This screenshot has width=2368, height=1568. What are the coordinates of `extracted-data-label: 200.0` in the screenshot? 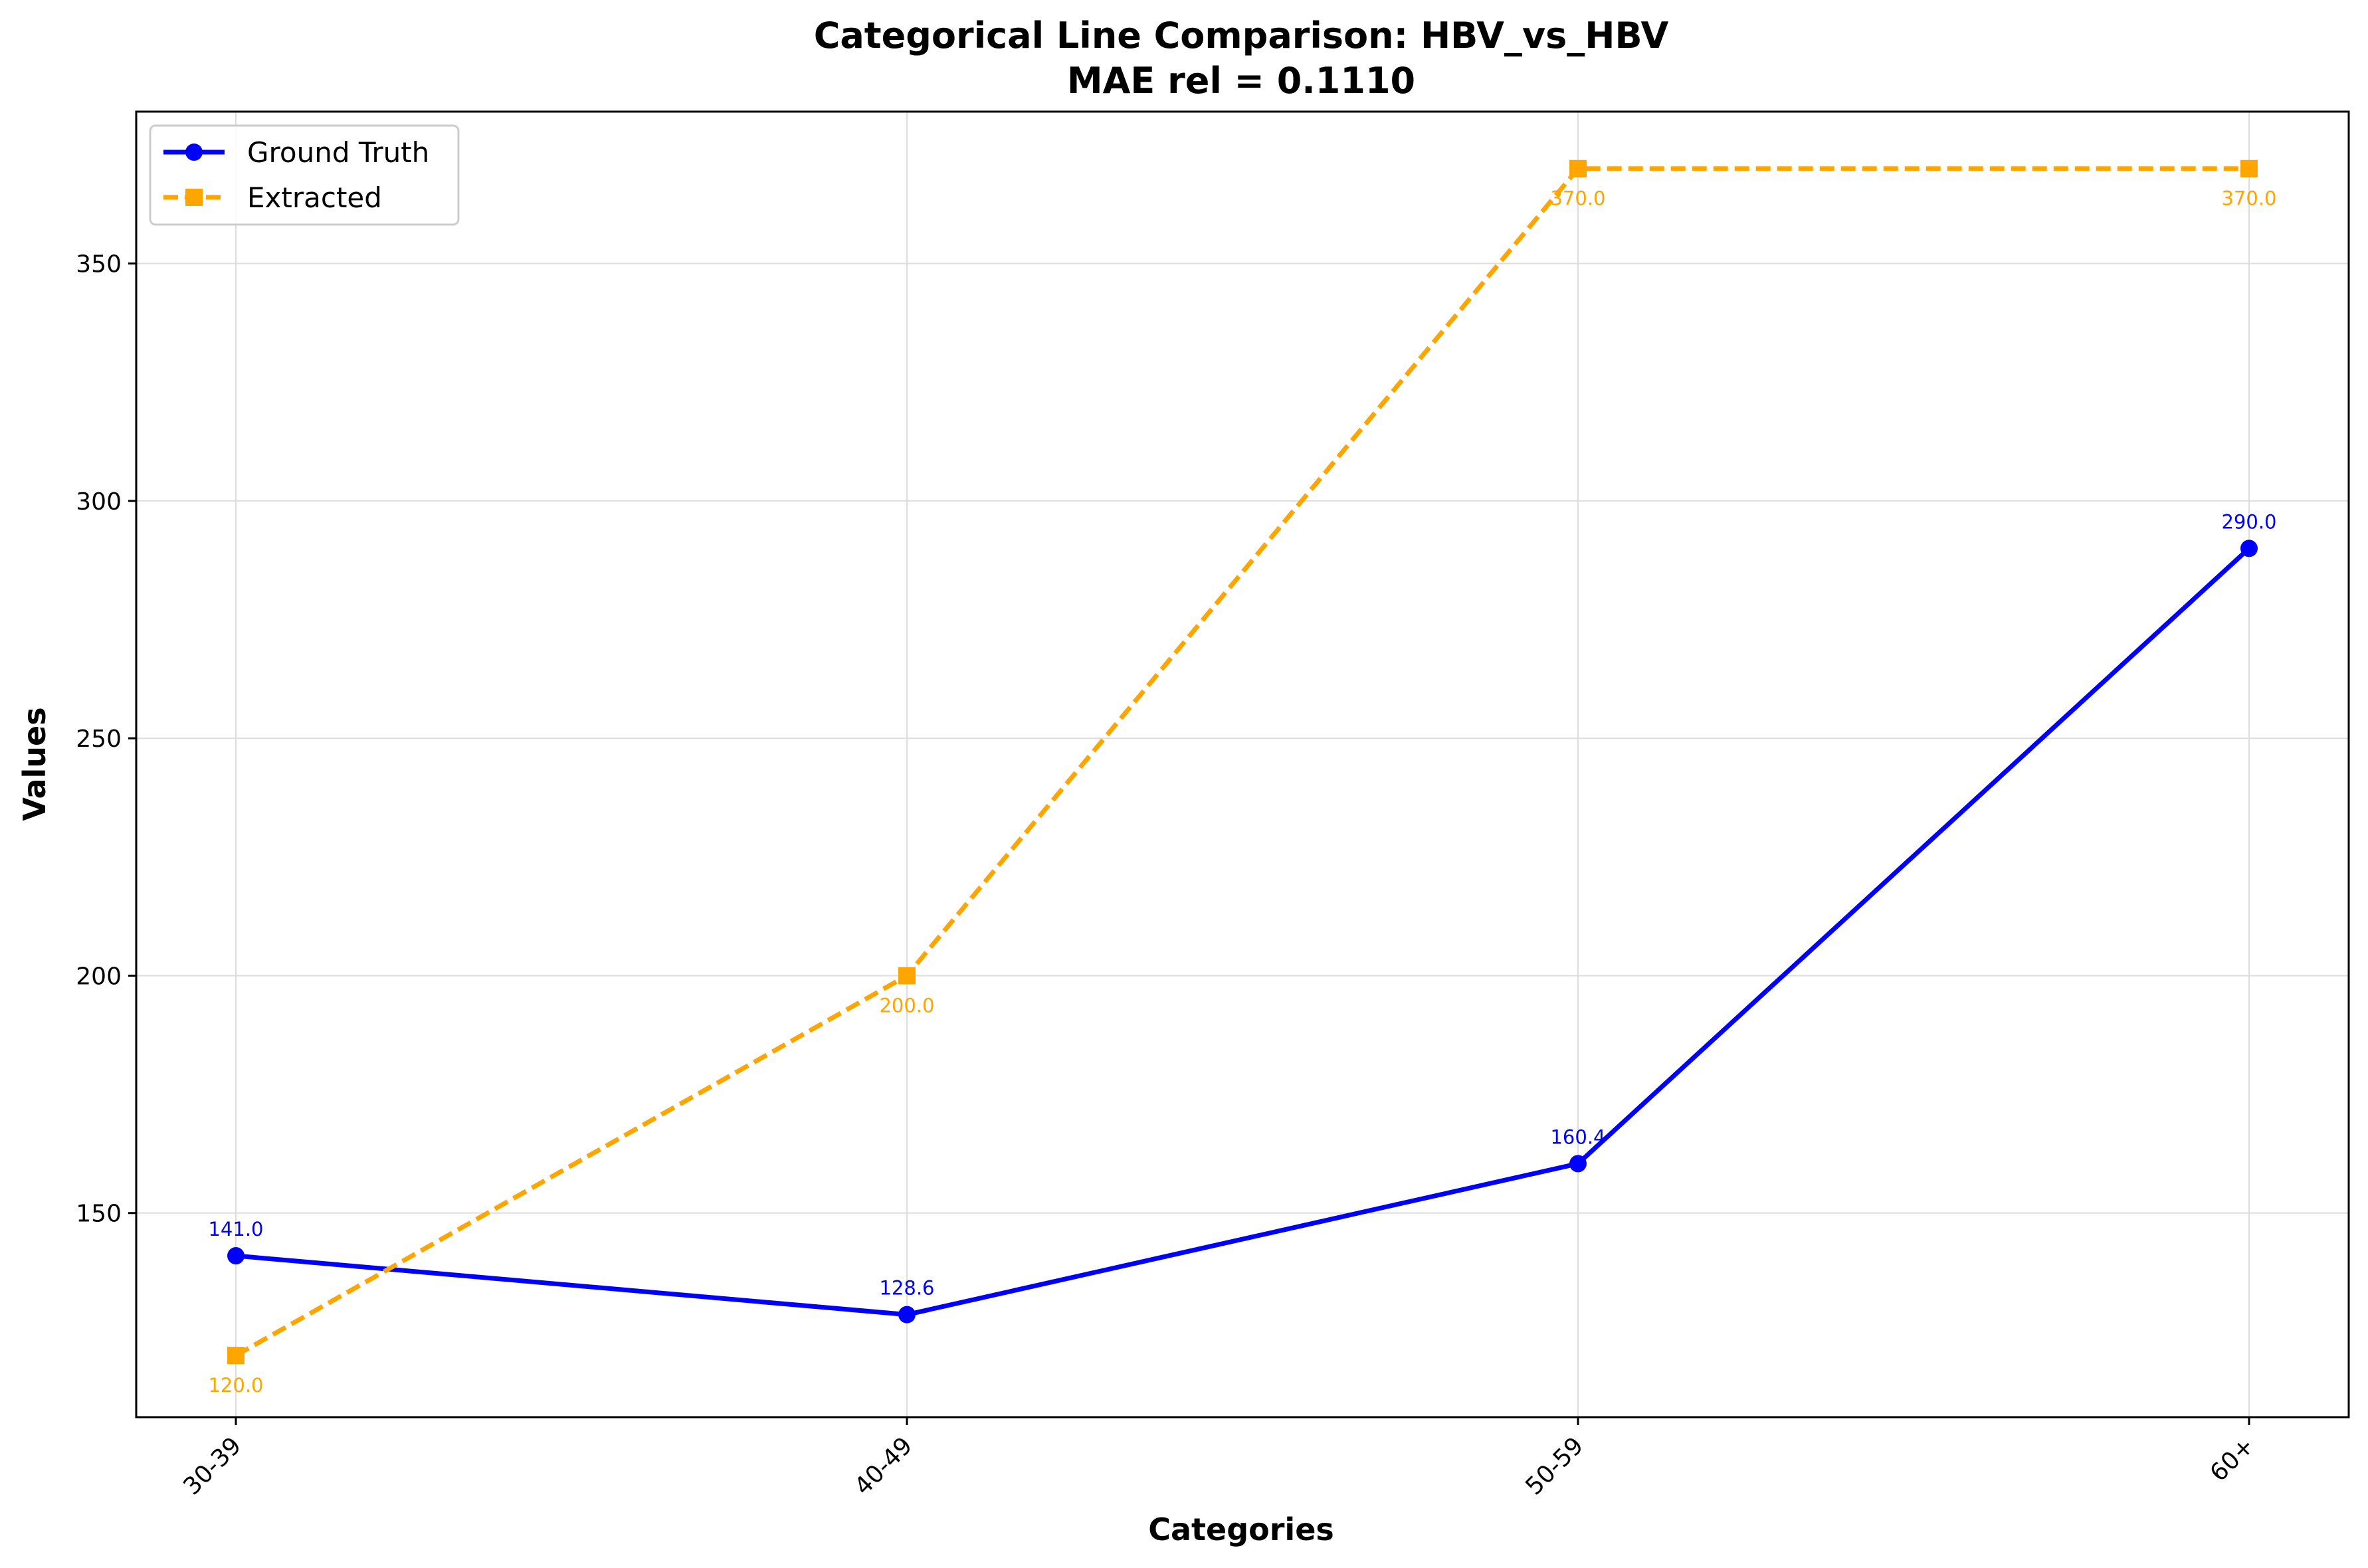 It's located at (906, 1005).